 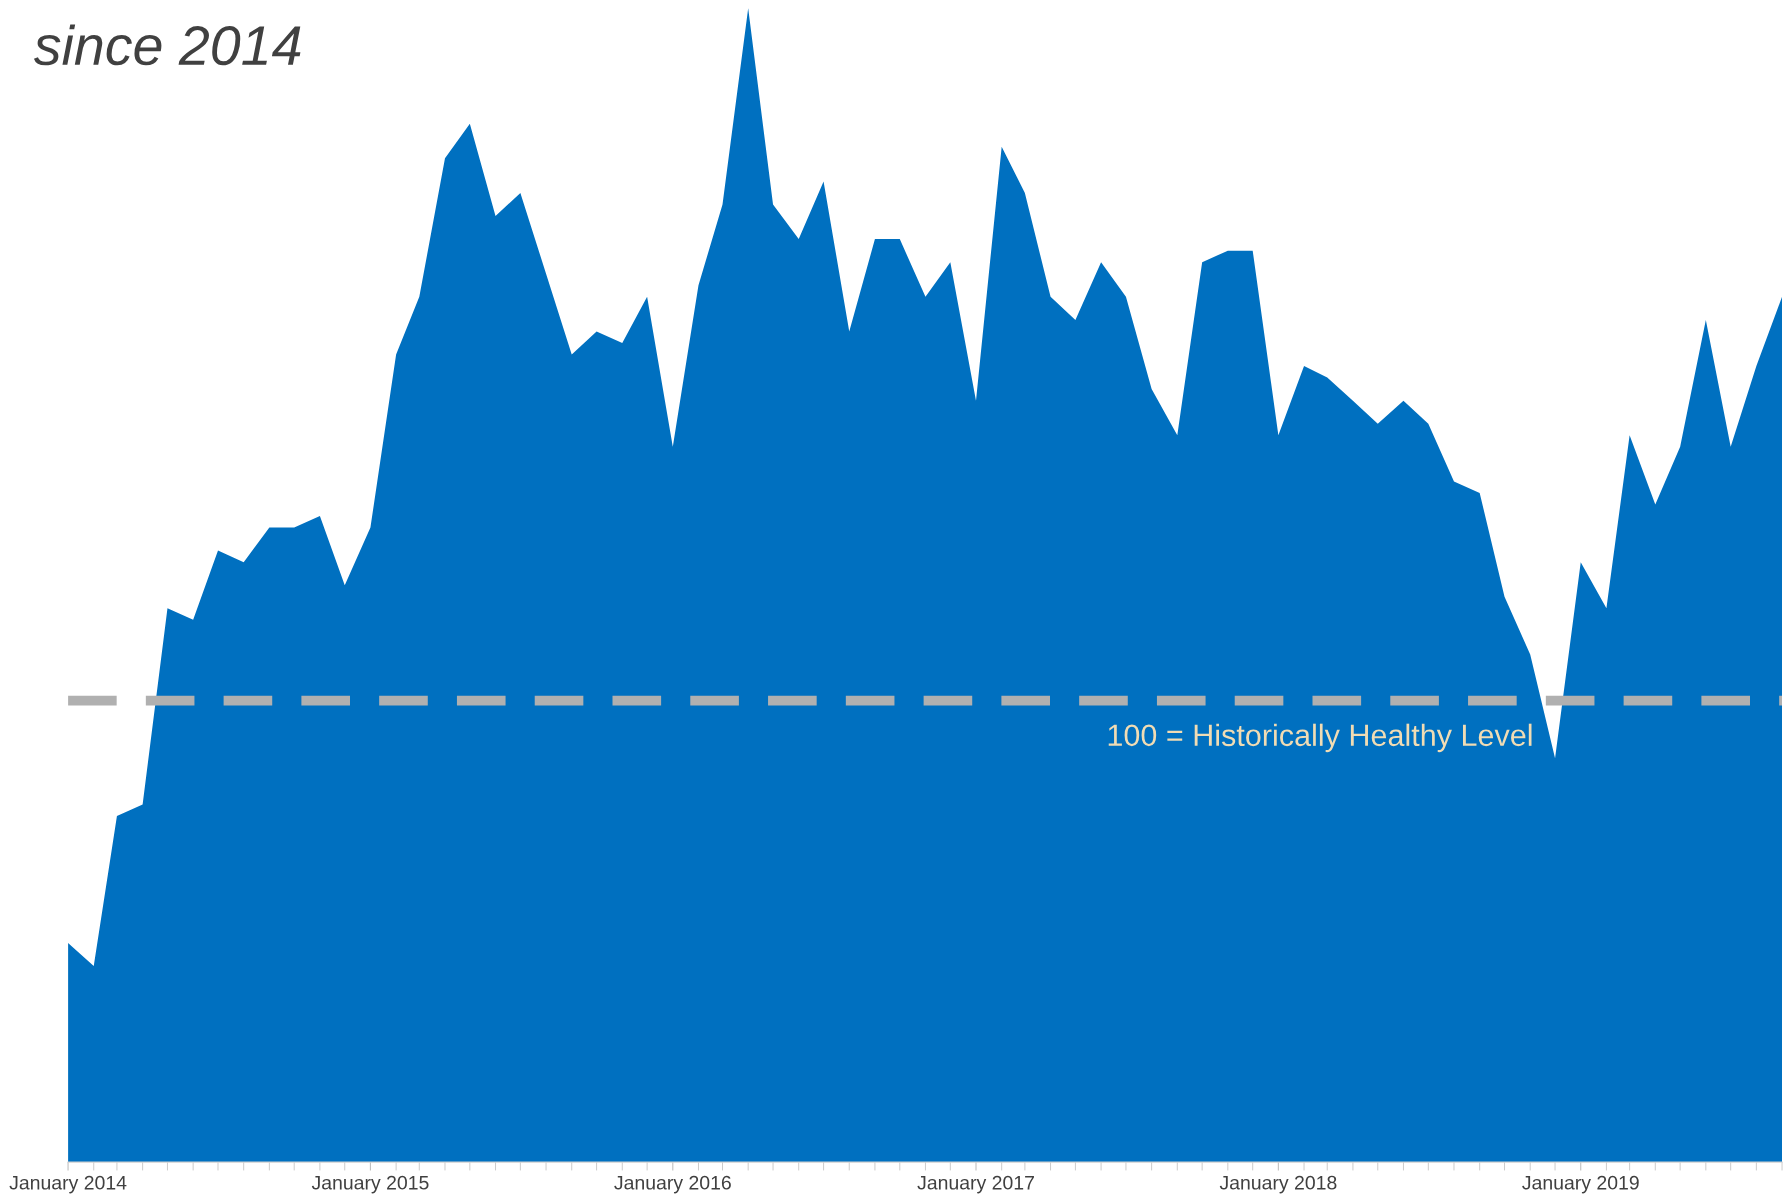 I want to click on x-tick-label: January 2019, so click(x=1580, y=1184).